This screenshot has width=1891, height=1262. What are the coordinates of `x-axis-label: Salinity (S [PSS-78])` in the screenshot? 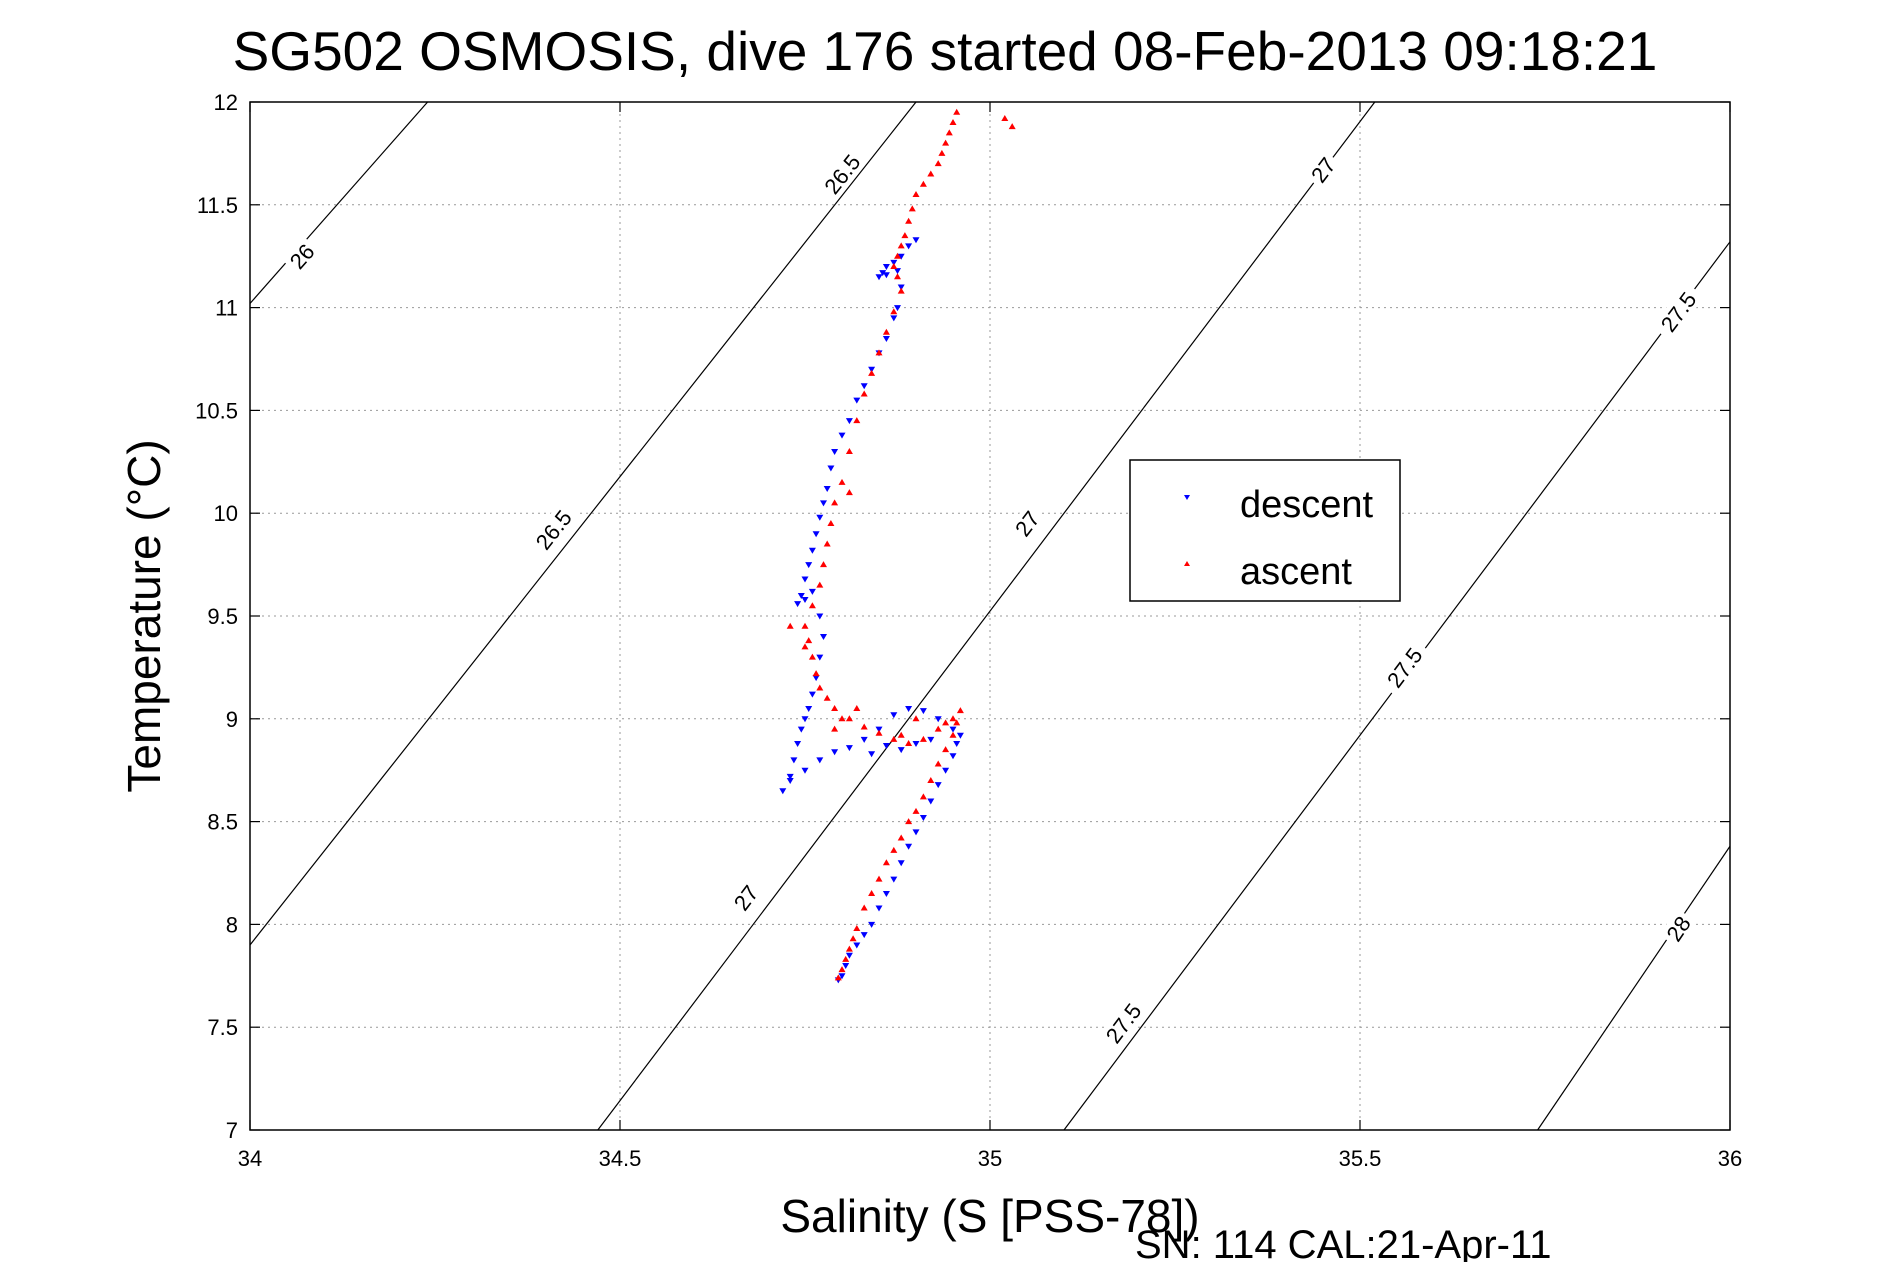 It's located at (989, 1216).